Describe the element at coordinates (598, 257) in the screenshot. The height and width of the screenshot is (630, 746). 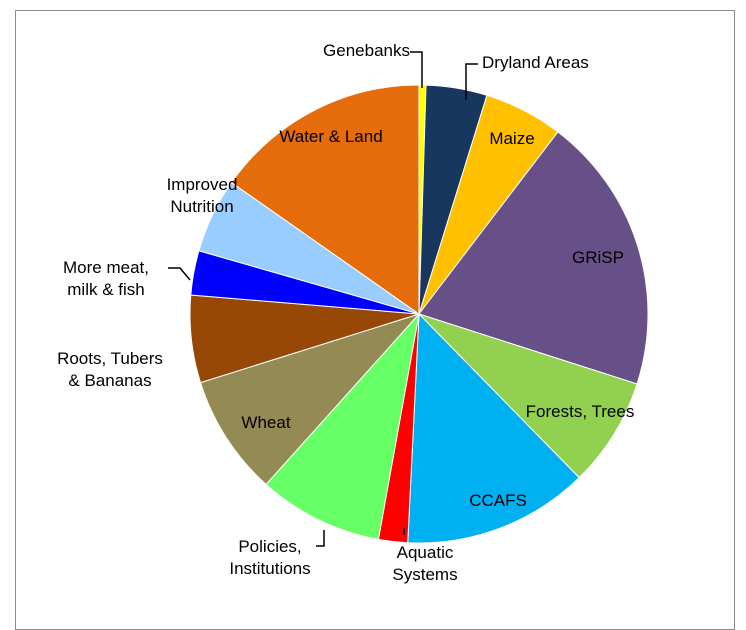
I see `slice-label-grisp: GRiSP` at that location.